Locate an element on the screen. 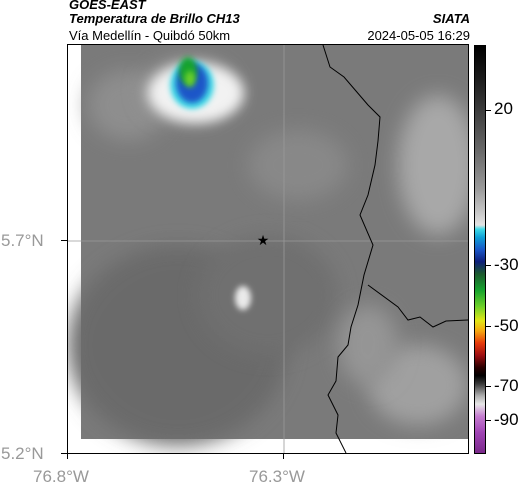 The height and width of the screenshot is (491, 526). colorbar-label: -70 is located at coordinates (506, 385).